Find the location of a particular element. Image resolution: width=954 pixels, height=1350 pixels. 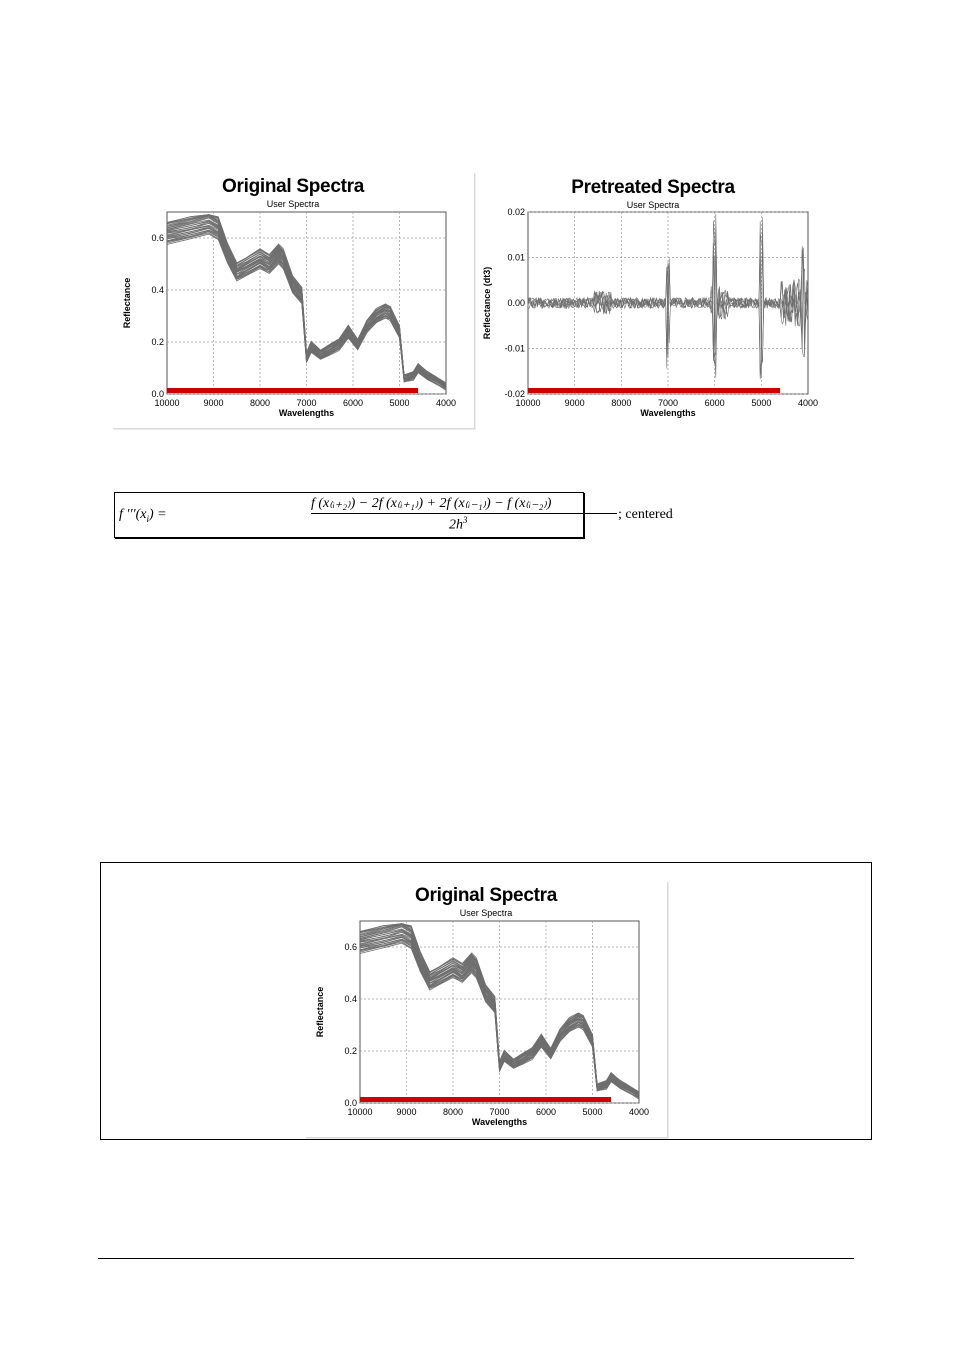

derivative-line is located at coordinates (668, 292).